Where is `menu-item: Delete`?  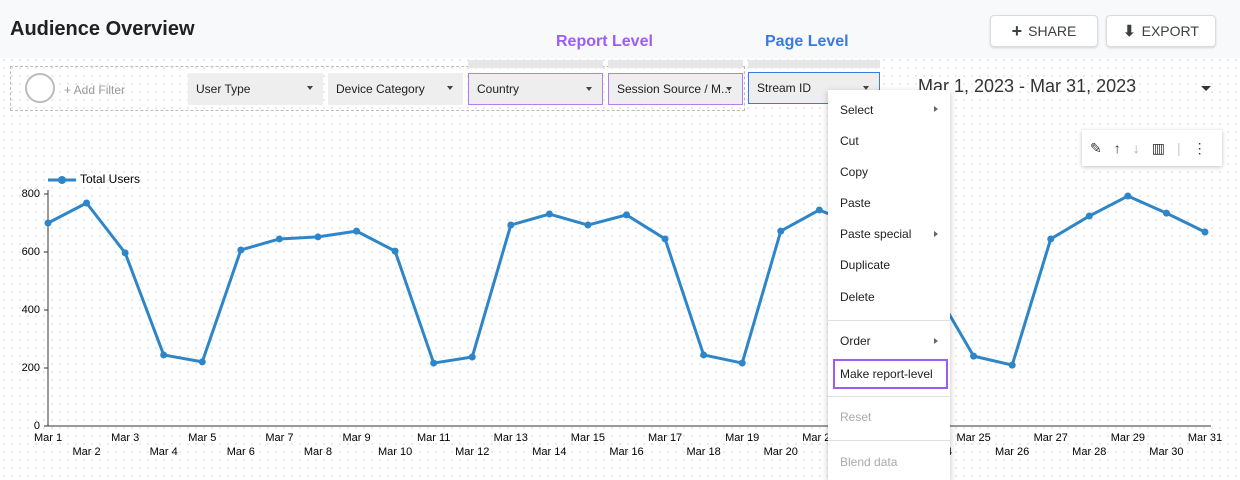
menu-item: Delete is located at coordinates (857, 297).